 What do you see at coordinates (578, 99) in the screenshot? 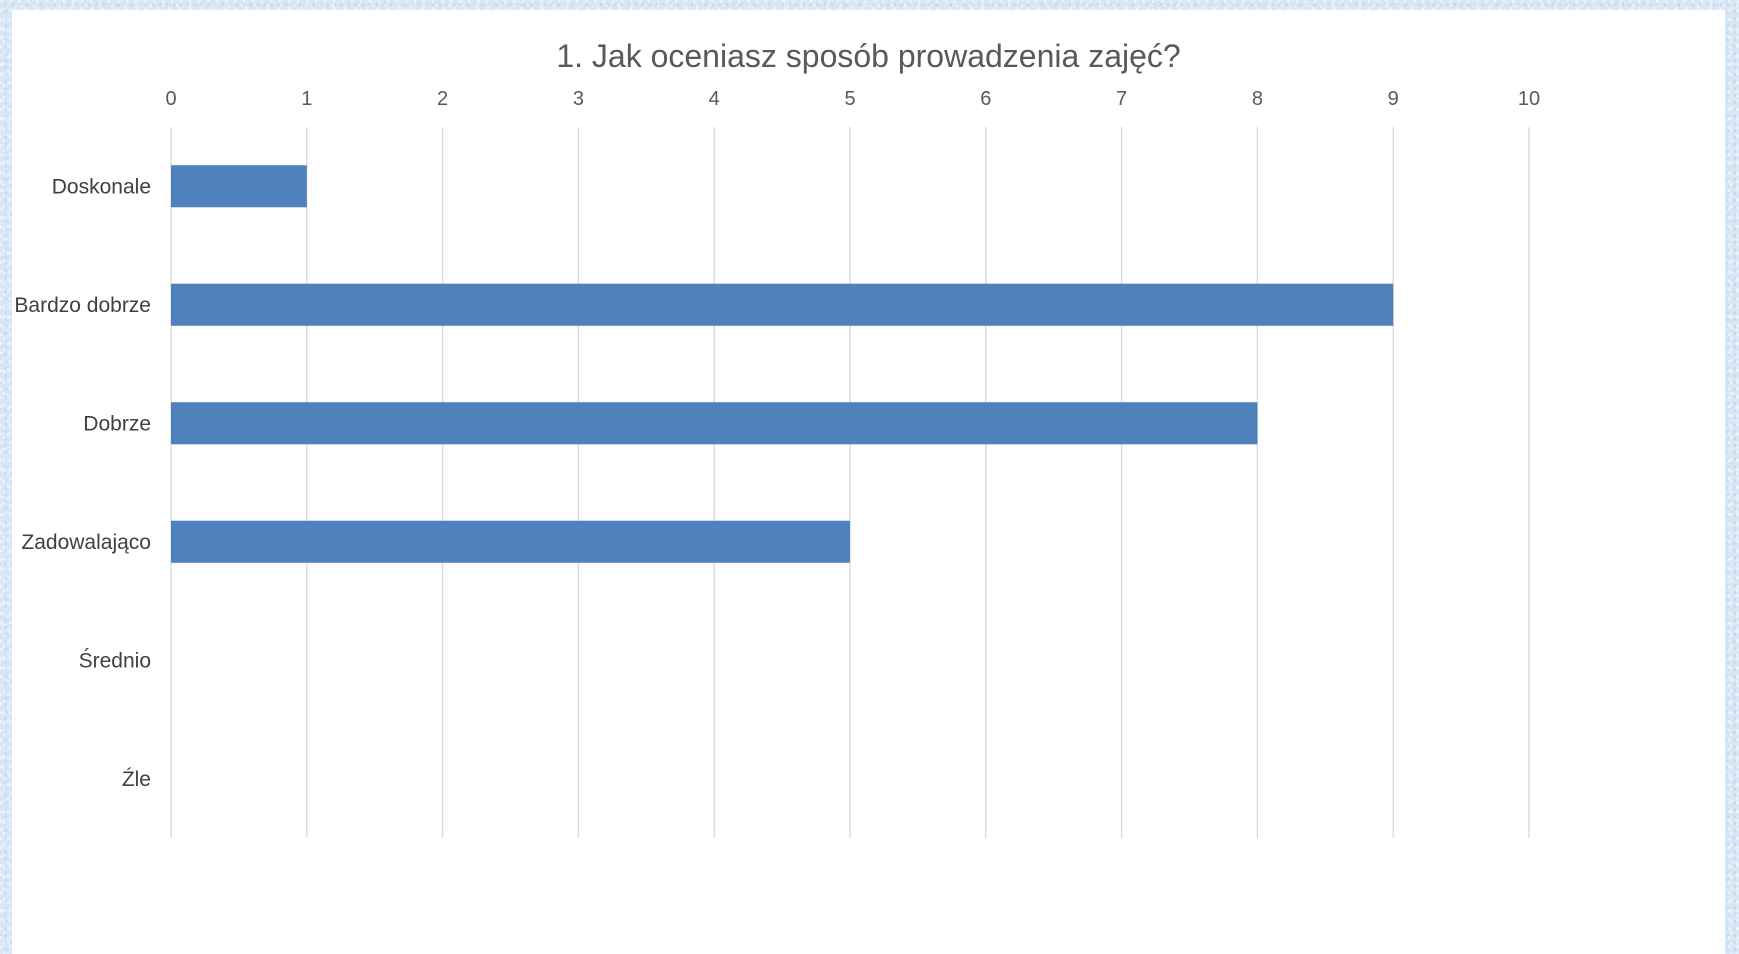
I see `x-tick-label: 3` at bounding box center [578, 99].